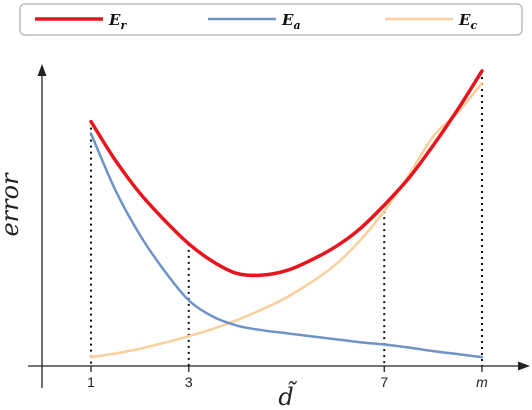  Describe the element at coordinates (271, 19) in the screenshot. I see `legend: Er Ea Ec` at that location.